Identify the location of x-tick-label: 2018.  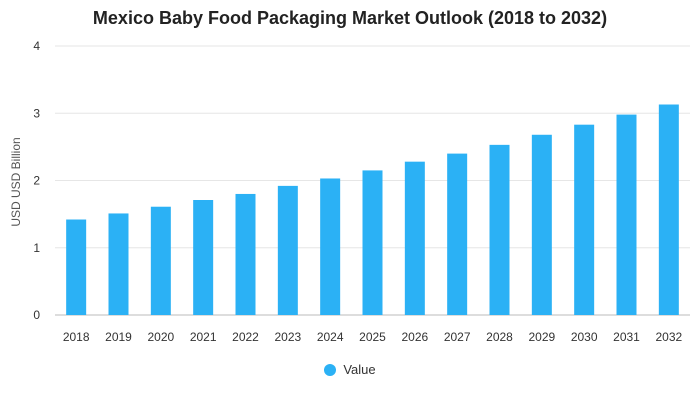
(76, 337).